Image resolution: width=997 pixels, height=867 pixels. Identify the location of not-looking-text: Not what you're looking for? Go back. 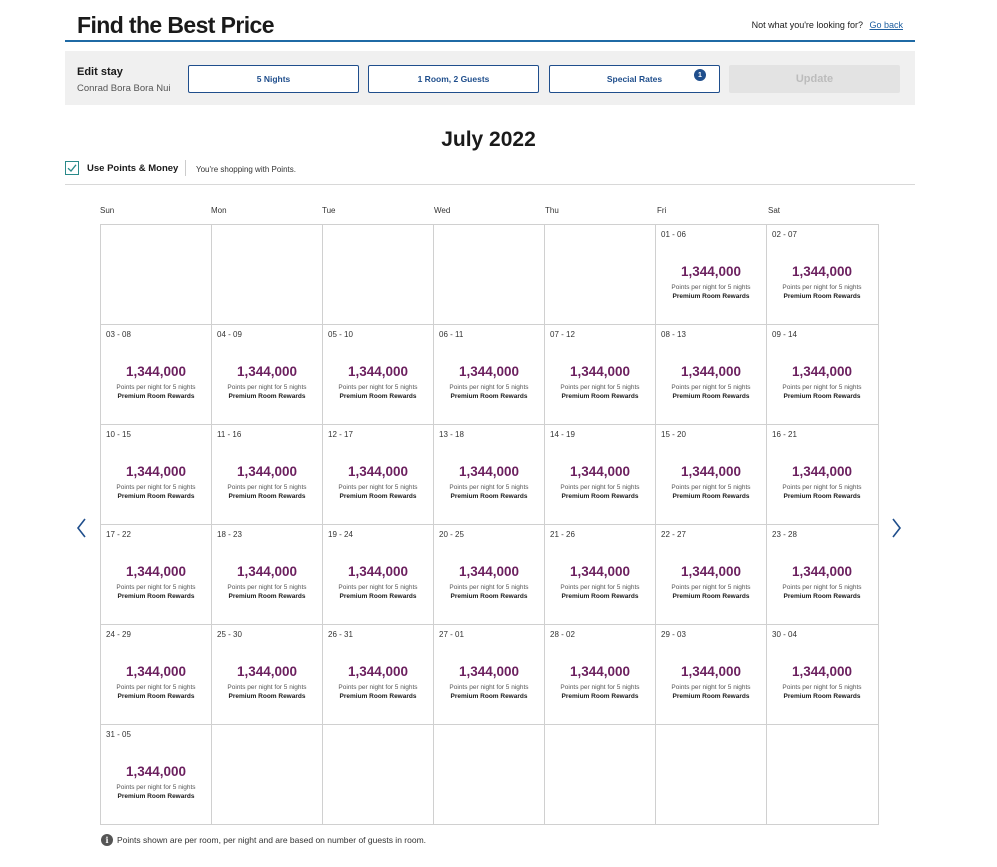
(827, 25).